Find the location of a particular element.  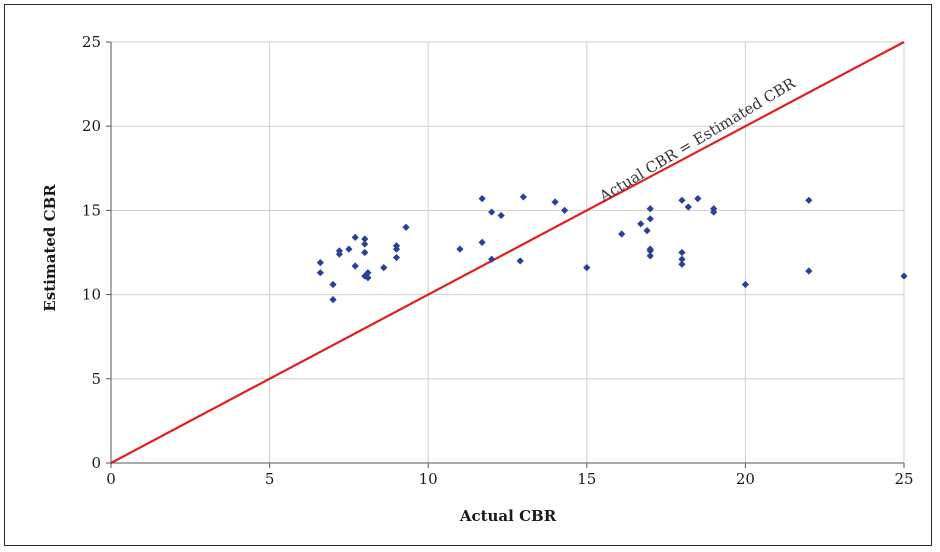

y-tick-label: 0 is located at coordinates (96, 463).